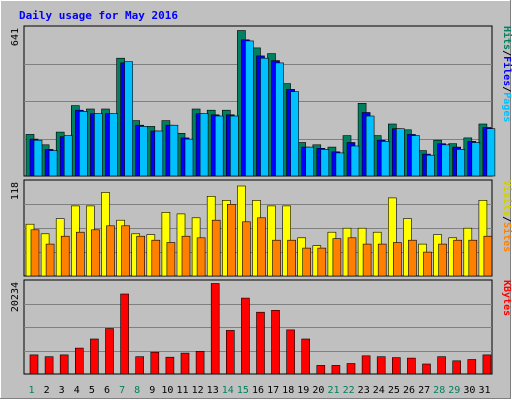  Describe the element at coordinates (15, 297) in the screenshot. I see `y-max-label-kbytes: 20234` at that location.